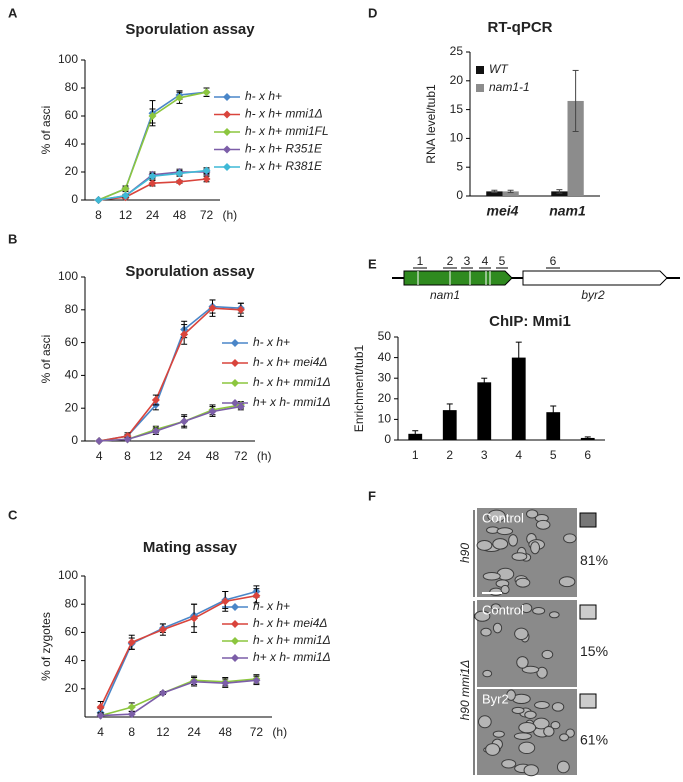 Image resolution: width=683 pixels, height=782 pixels. I want to click on gene-label: nam1, so click(445, 295).